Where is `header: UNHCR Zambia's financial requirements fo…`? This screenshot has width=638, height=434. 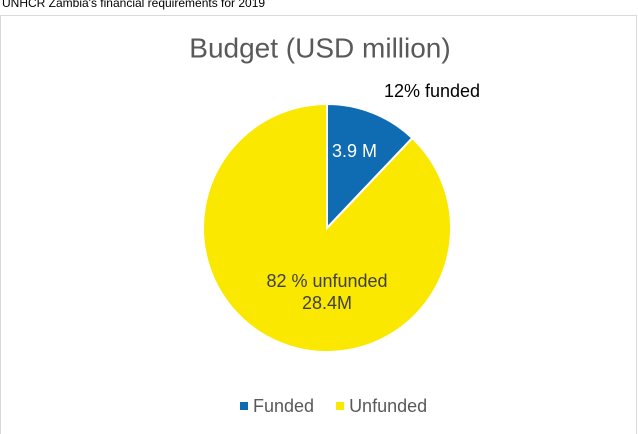 header: UNHCR Zambia's financial requirements fo… is located at coordinates (133, 5).